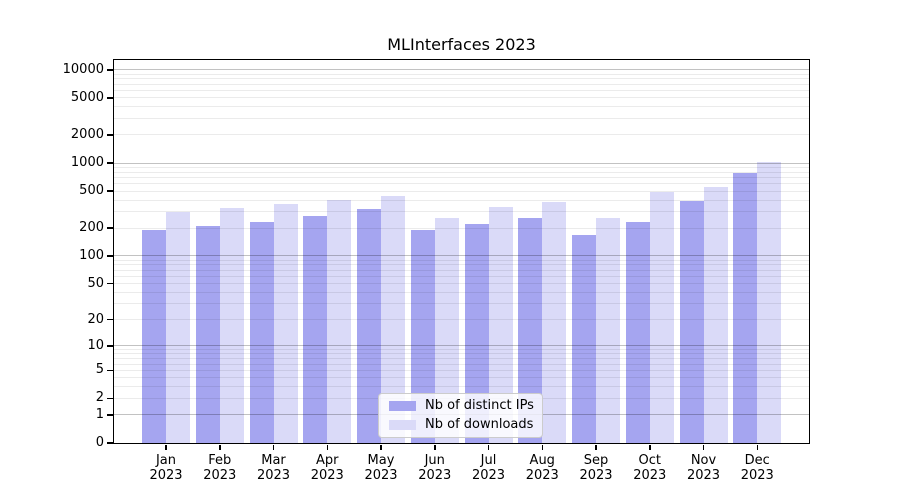  I want to click on x-tick-label: Nov 2023, so click(703, 468).